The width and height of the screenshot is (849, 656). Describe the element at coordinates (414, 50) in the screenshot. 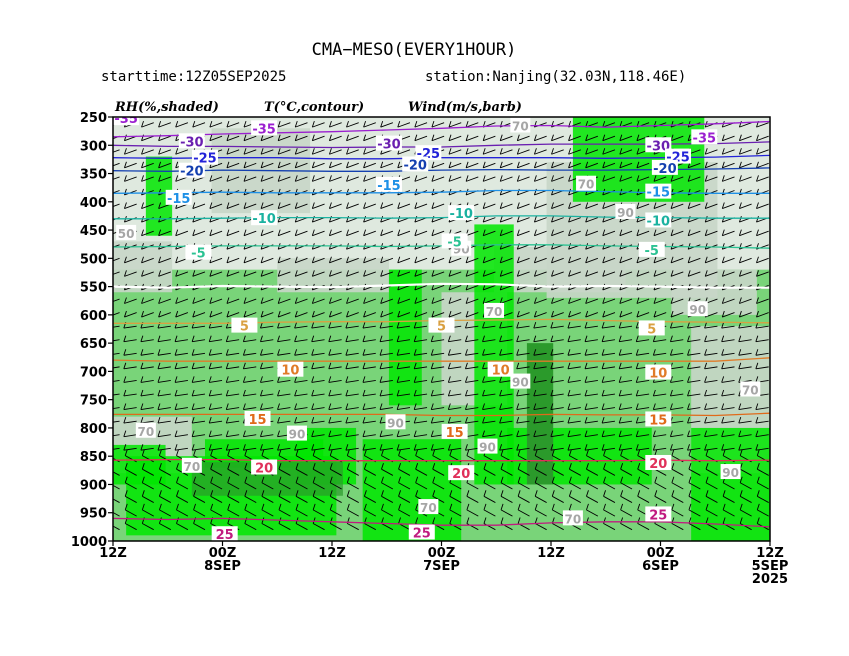

I see `chart-title: CMA−MESO(EVERY1HOUR)` at that location.